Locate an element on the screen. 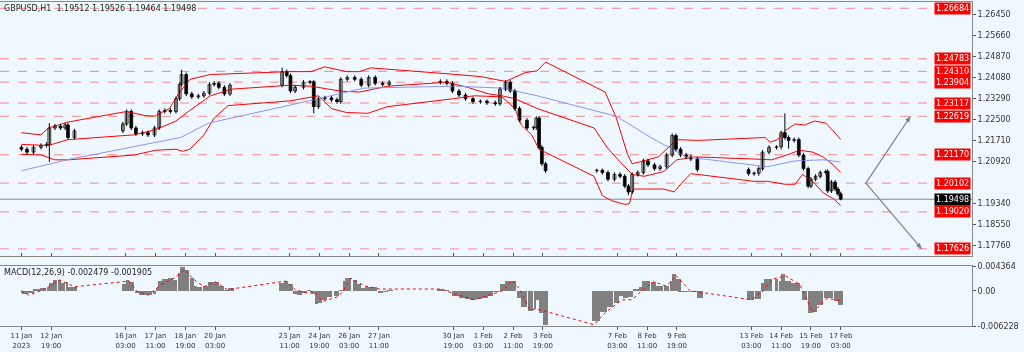  y-tick-label: 1.25660 is located at coordinates (994, 36).